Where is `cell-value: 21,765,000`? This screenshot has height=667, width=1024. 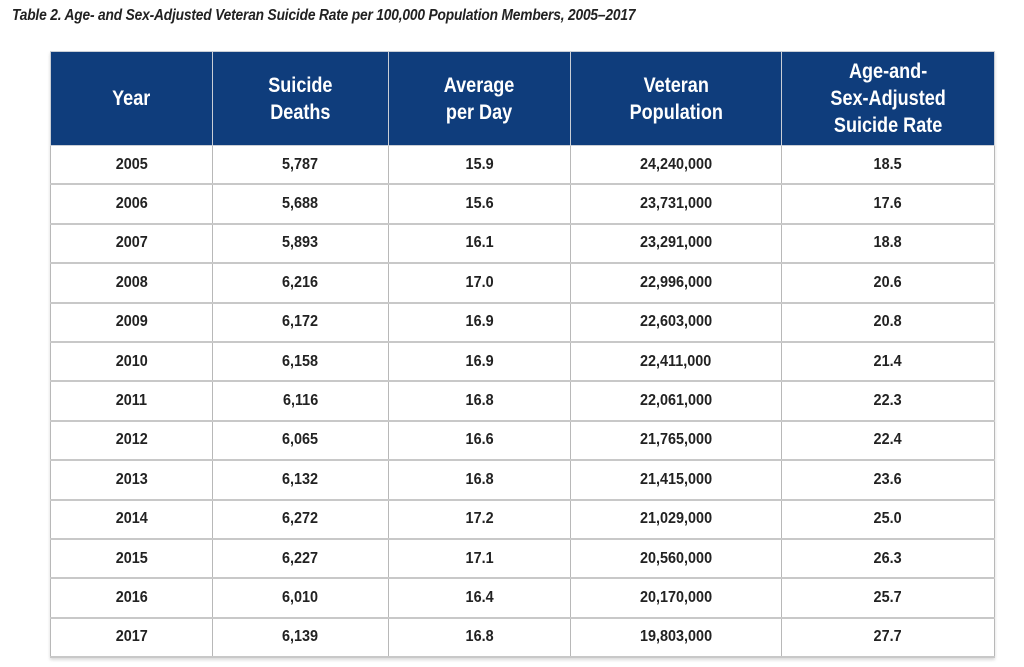 cell-value: 21,765,000 is located at coordinates (676, 440).